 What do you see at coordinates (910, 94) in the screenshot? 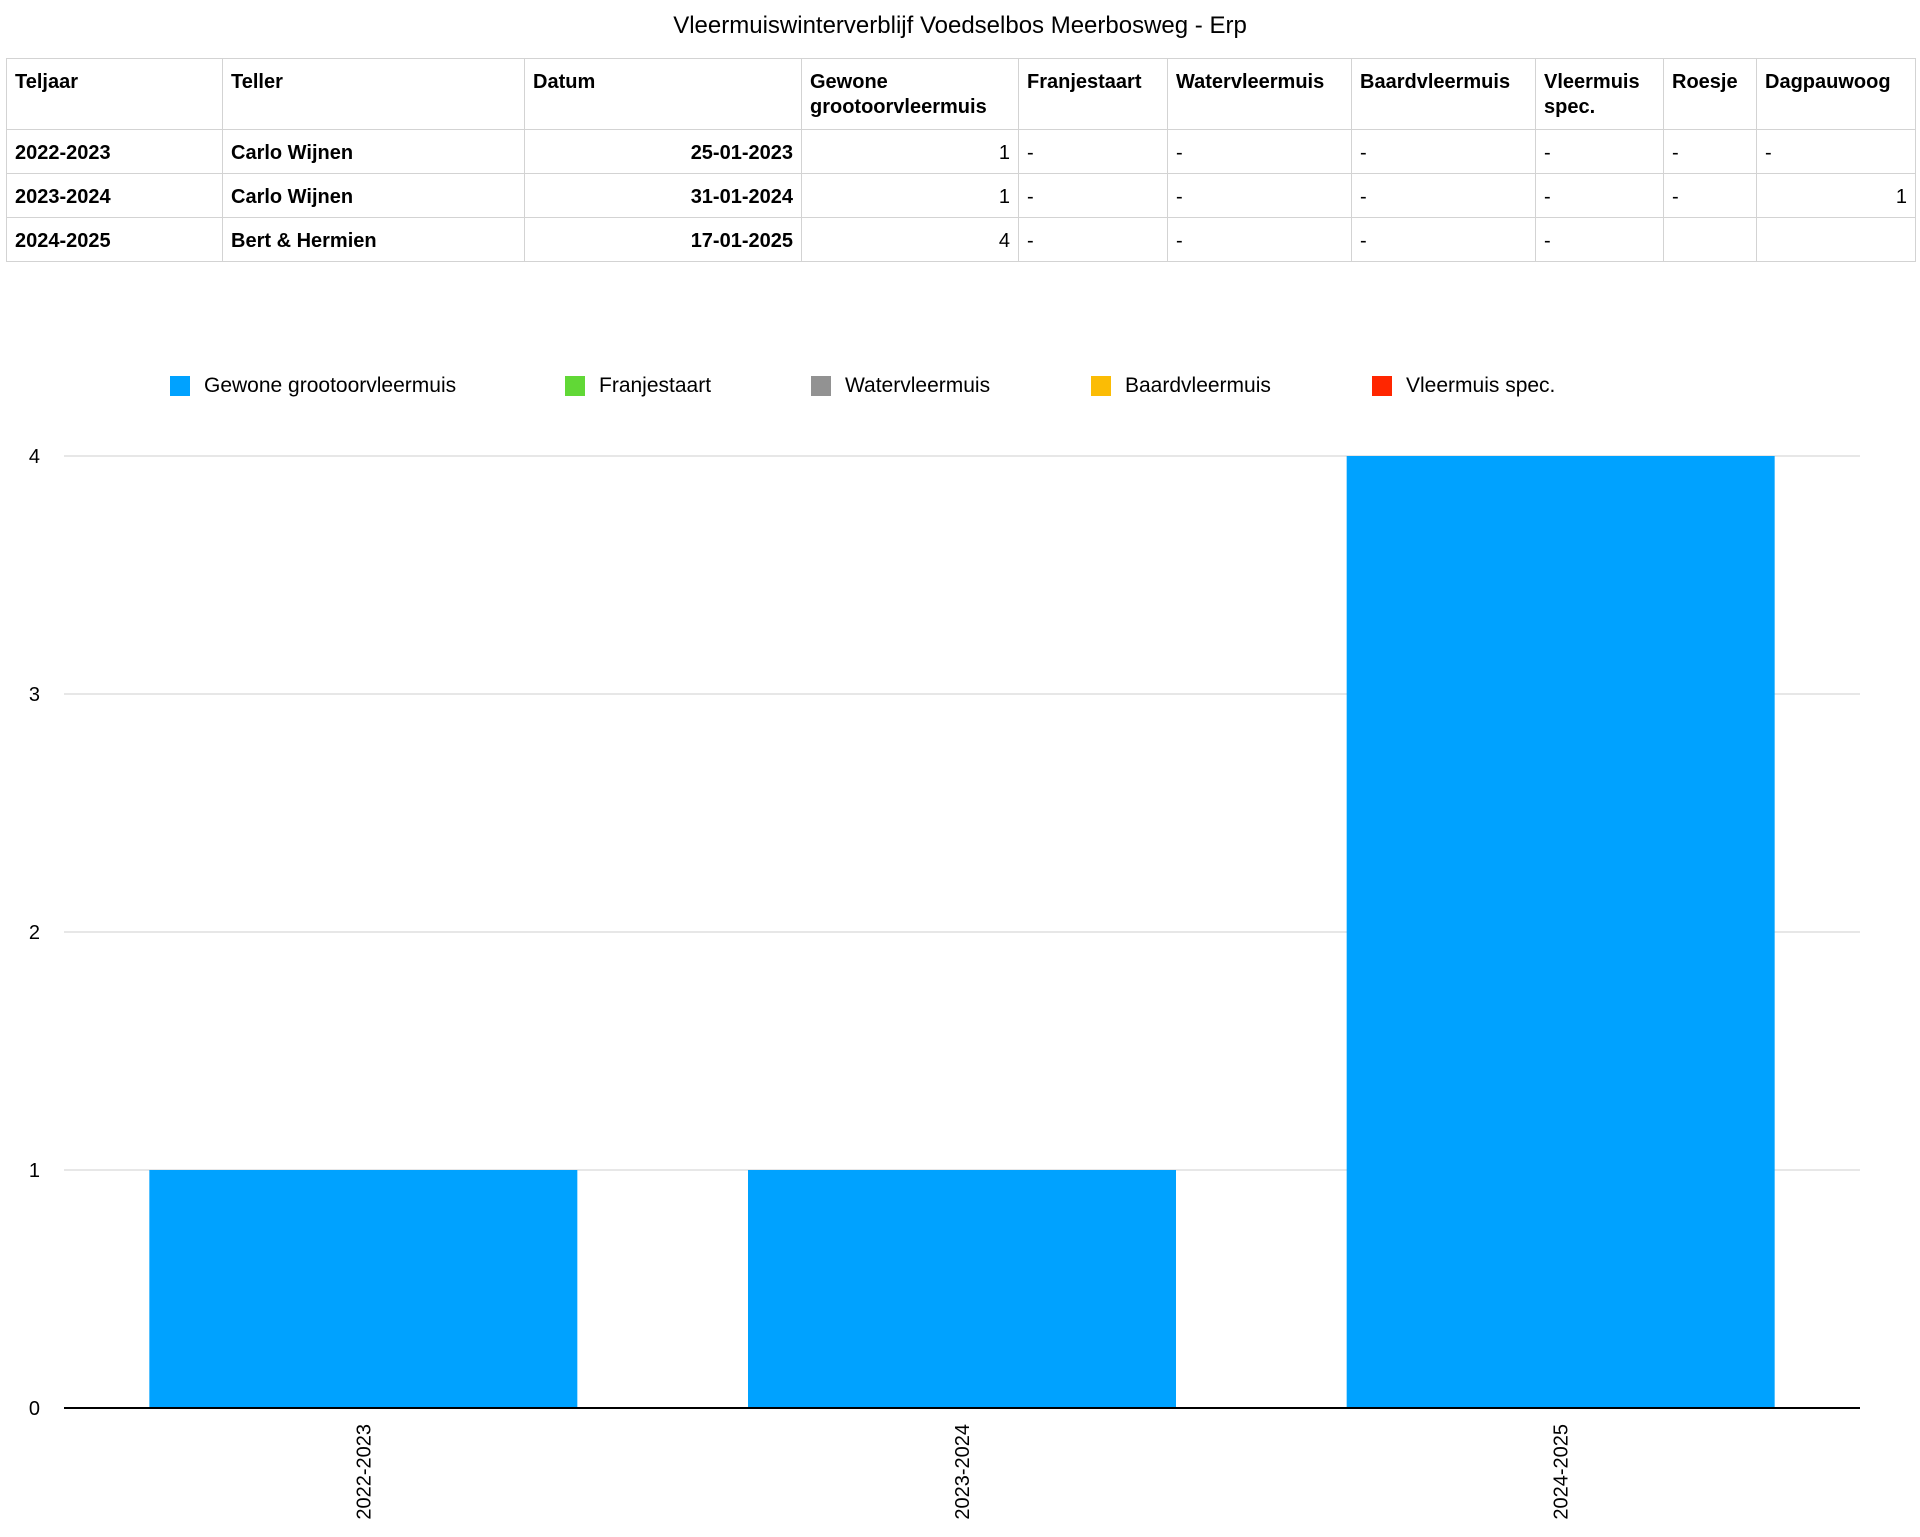
I see `column-header: Gewone grootoorvleermuis` at bounding box center [910, 94].